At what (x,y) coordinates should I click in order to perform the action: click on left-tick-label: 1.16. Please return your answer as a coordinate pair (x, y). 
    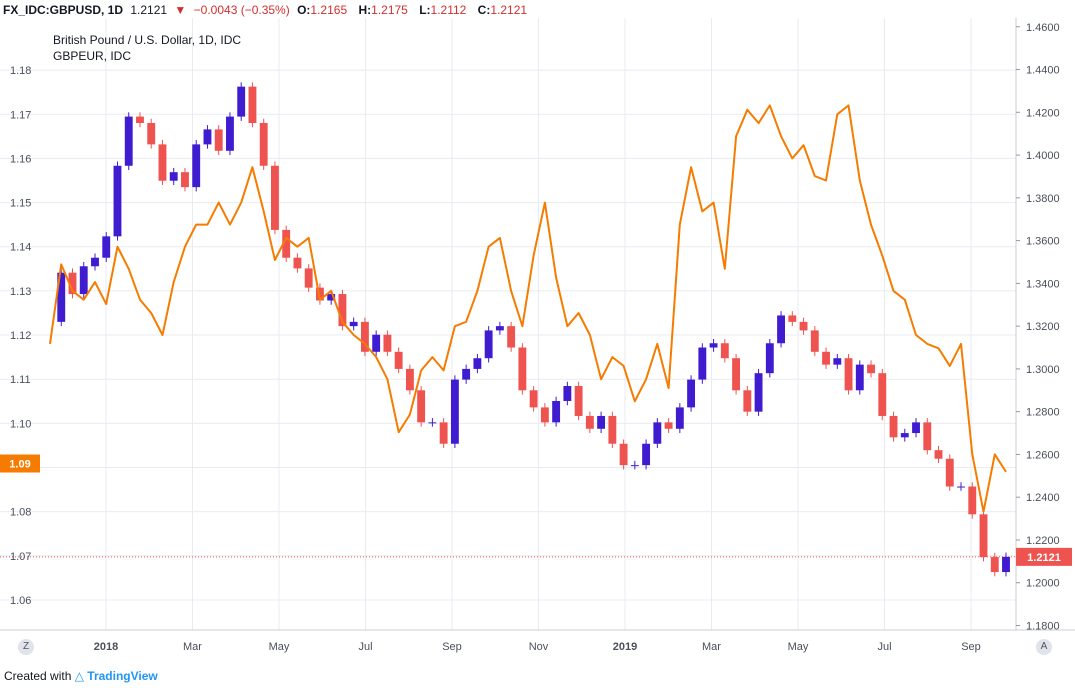
    Looking at the image, I should click on (20, 159).